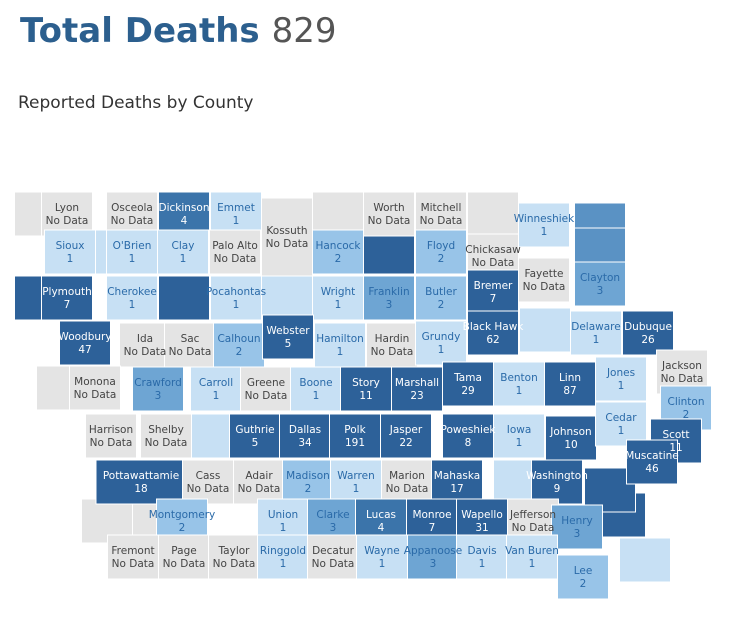 This screenshot has height=624, width=750. I want to click on county-name: Henry, so click(577, 521).